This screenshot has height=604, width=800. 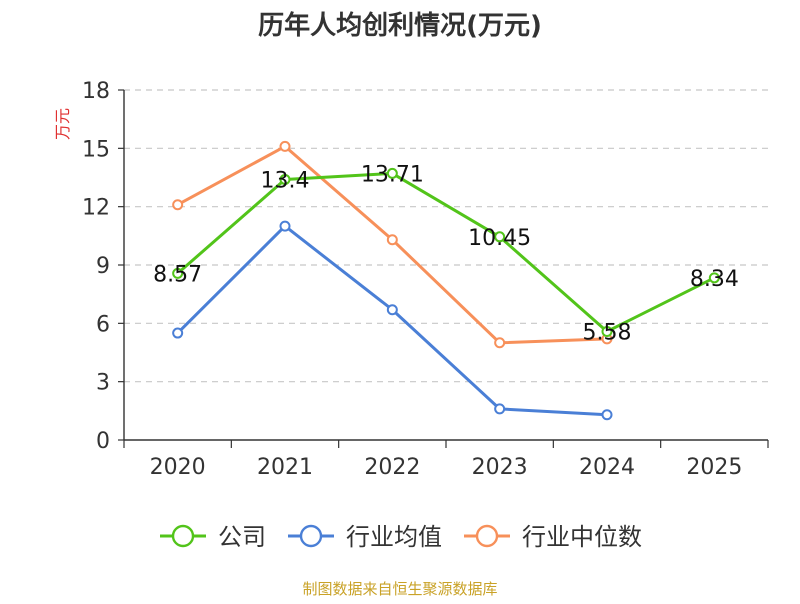 I want to click on legend-label: 公司, so click(x=242, y=537).